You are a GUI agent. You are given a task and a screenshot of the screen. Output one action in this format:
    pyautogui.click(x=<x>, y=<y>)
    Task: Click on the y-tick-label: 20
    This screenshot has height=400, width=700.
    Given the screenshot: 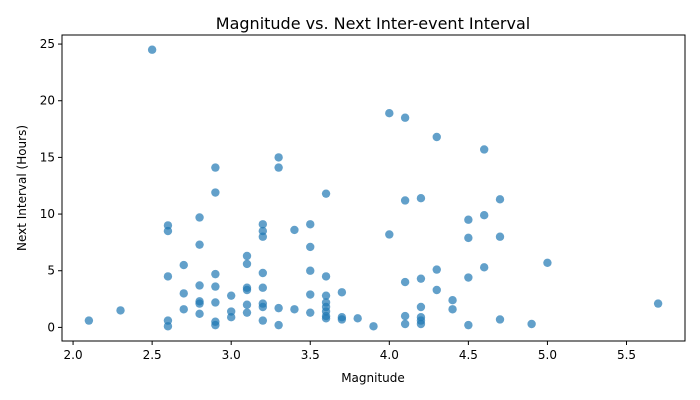 What is the action you would take?
    pyautogui.click(x=47, y=101)
    